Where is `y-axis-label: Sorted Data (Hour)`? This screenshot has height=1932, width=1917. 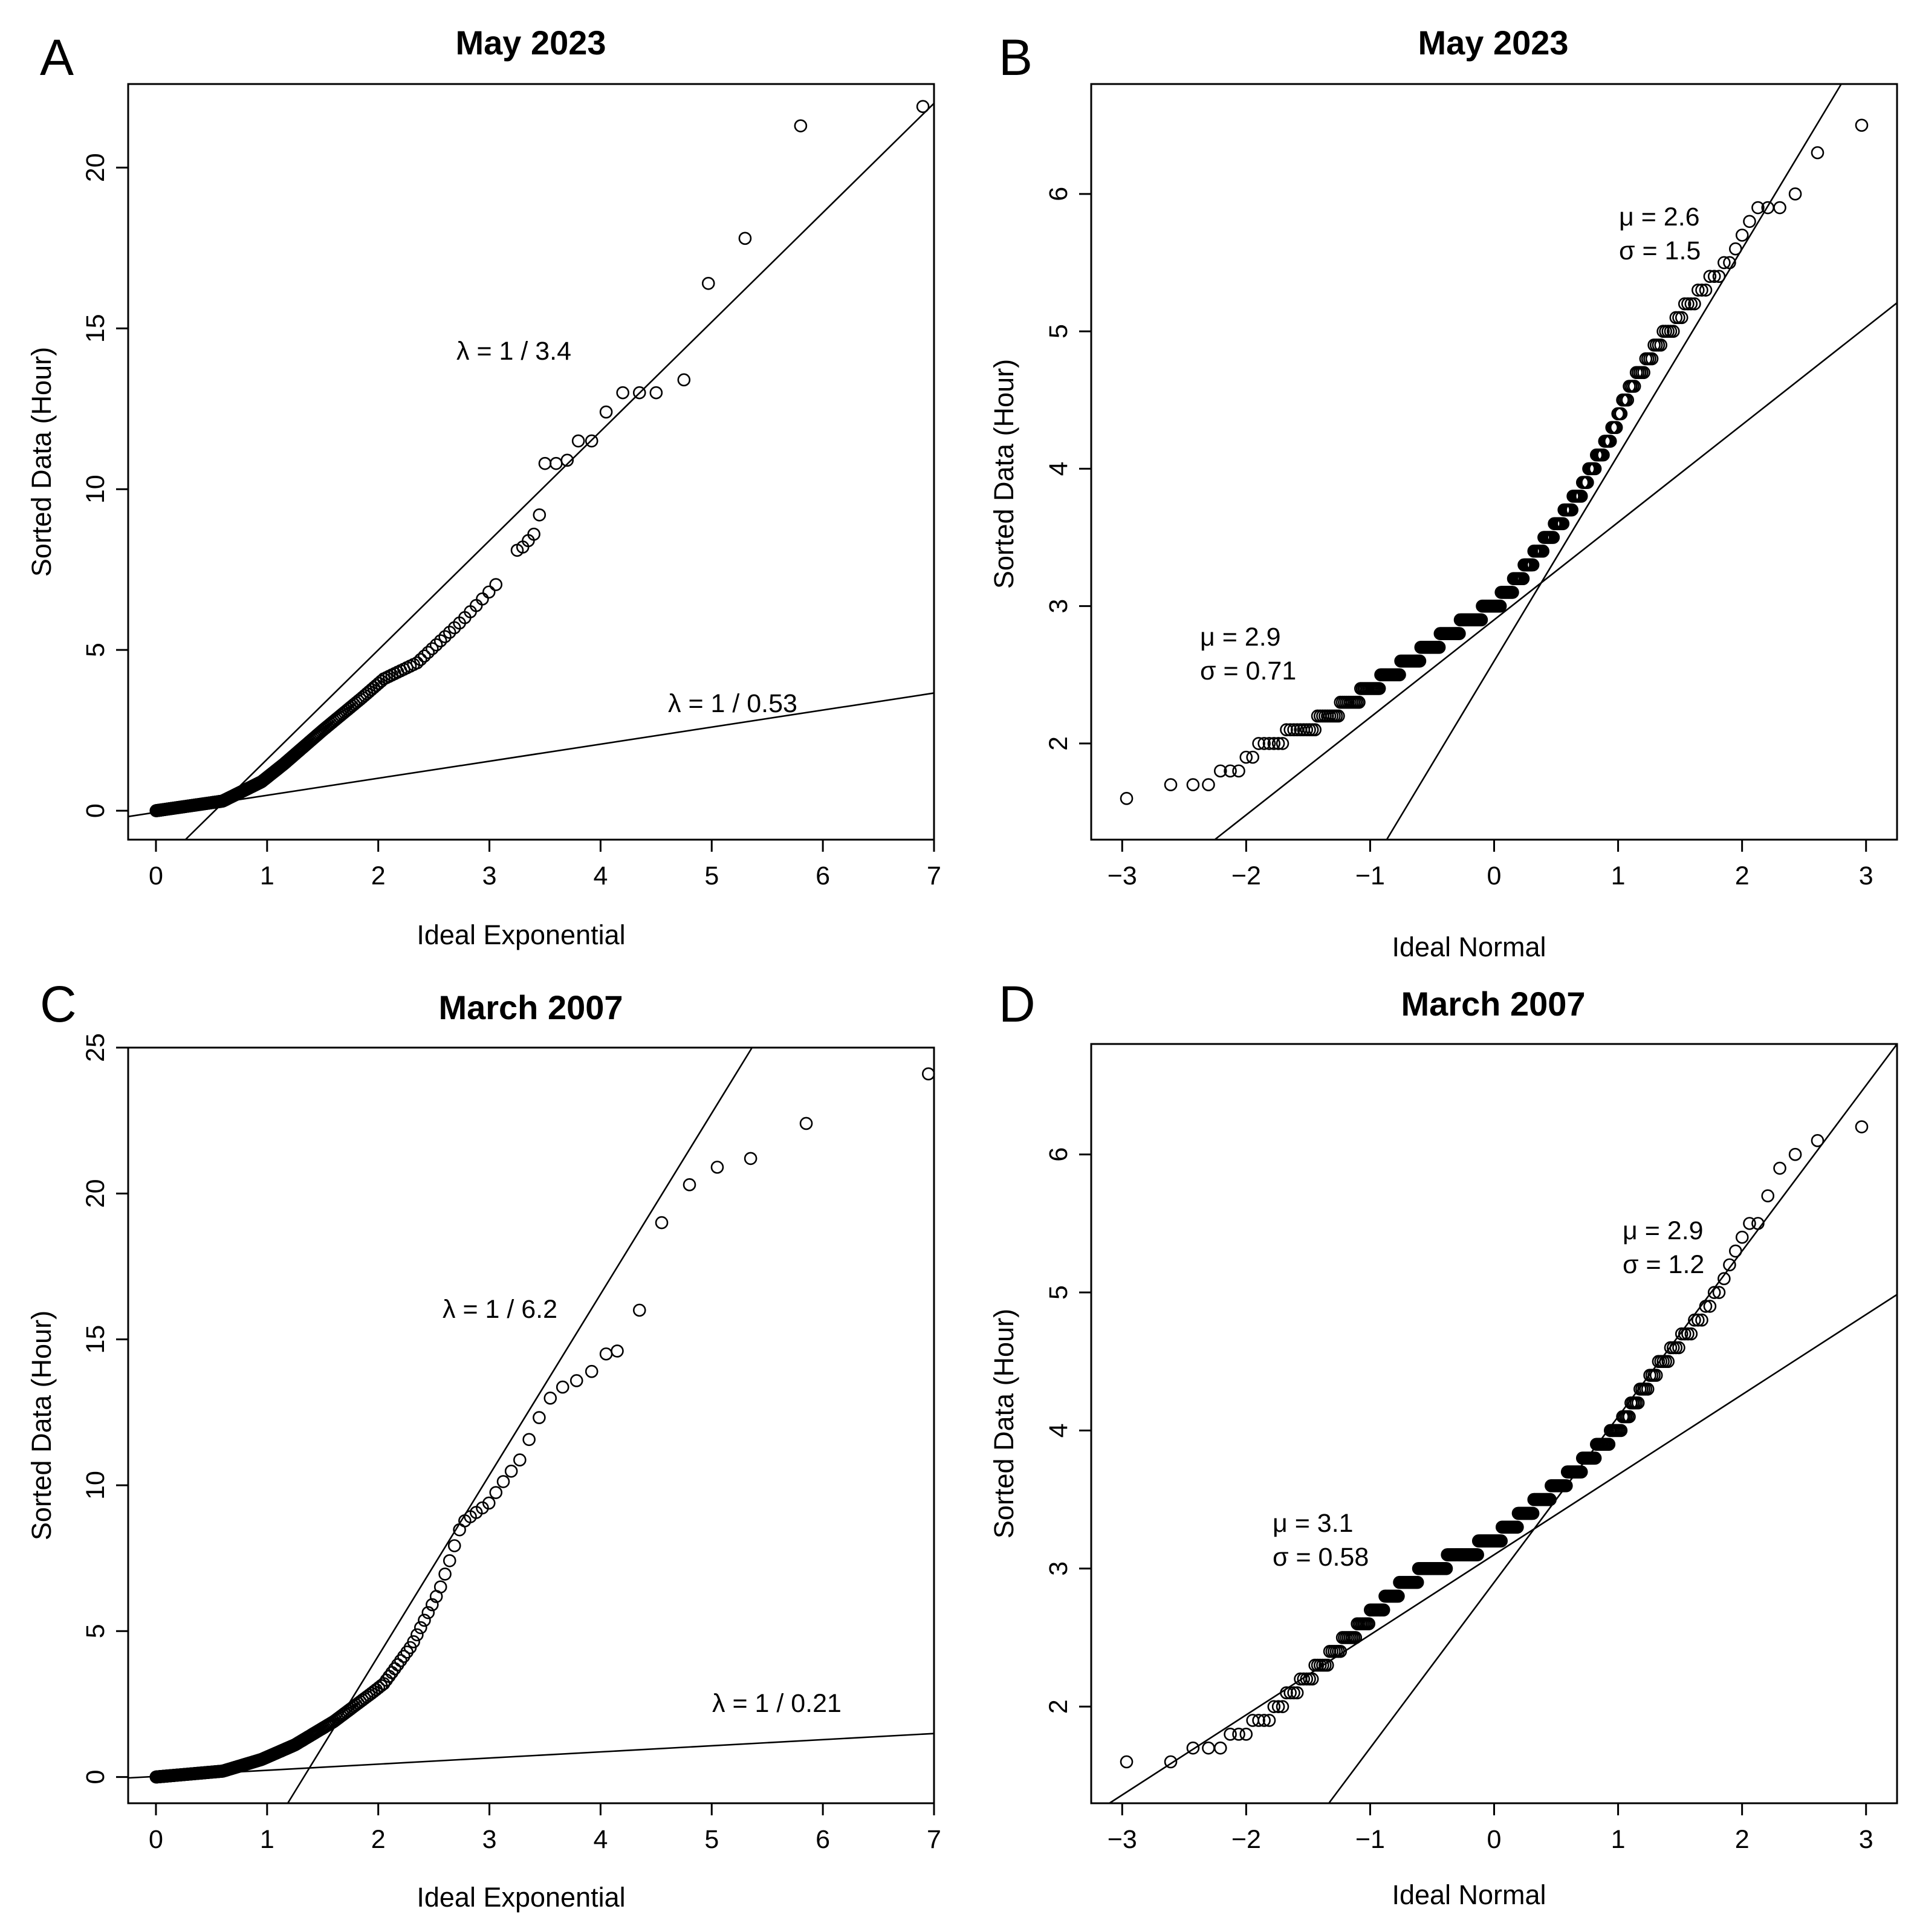
y-axis-label: Sorted Data (Hour) is located at coordinates (1003, 474).